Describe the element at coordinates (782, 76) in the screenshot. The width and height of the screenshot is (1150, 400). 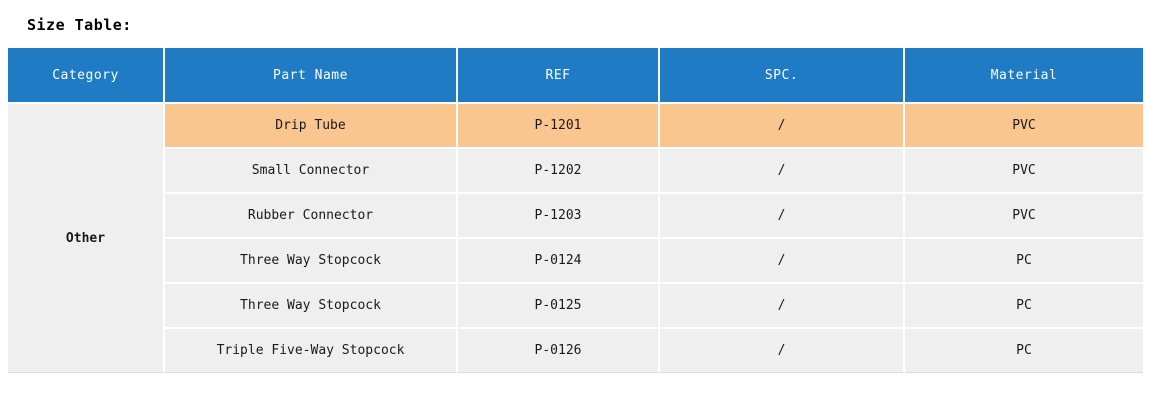
I see `column-header-spc: SPC.` at that location.